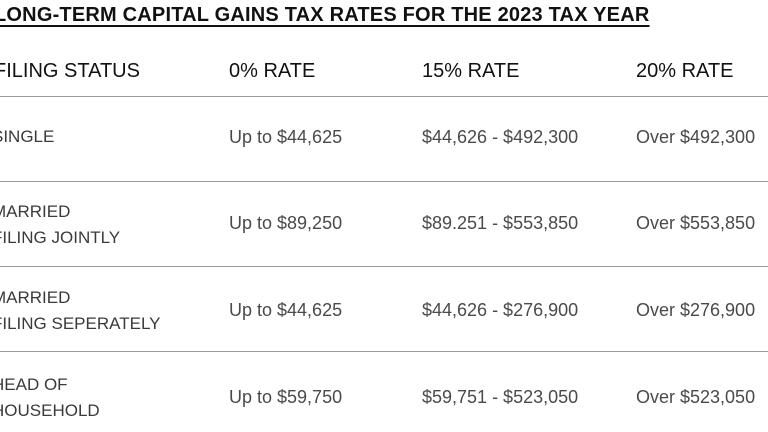  What do you see at coordinates (500, 397) in the screenshot?
I see `row-4-rate-15: $59,751 - $523,050` at bounding box center [500, 397].